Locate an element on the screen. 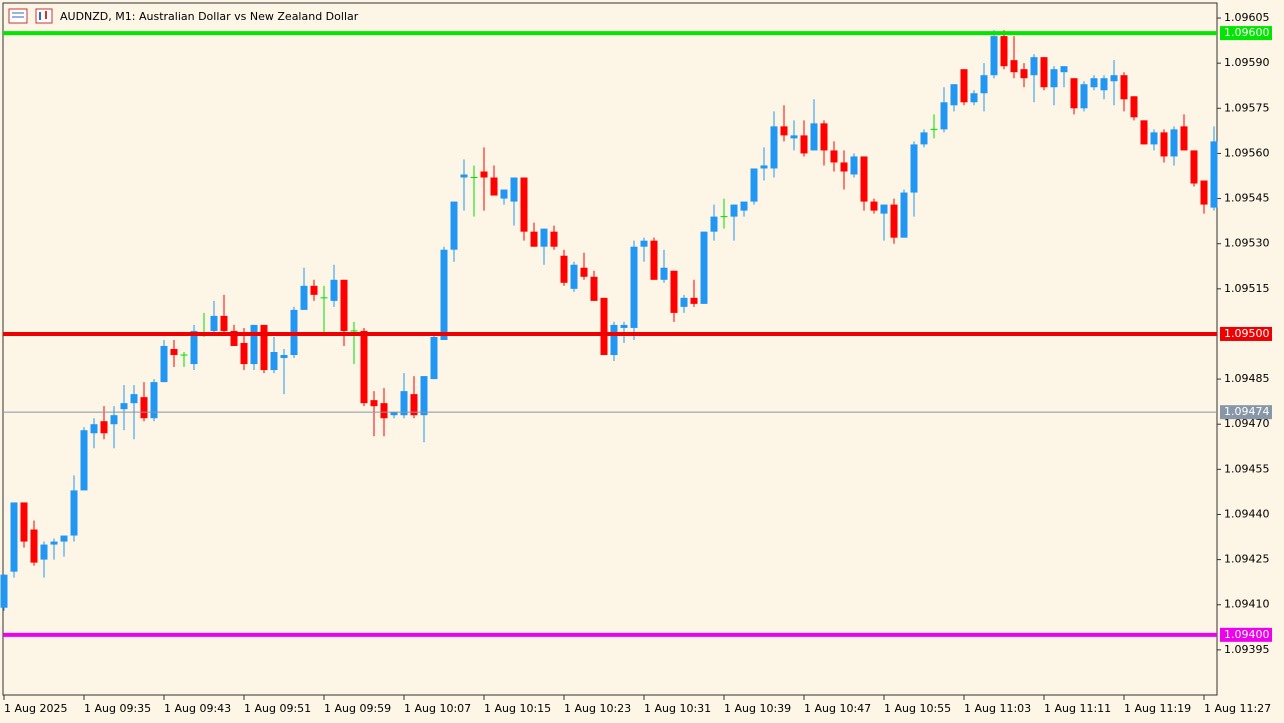 The image size is (1284, 723). x-tick-label: 1 Aug 11:03 is located at coordinates (997, 708).